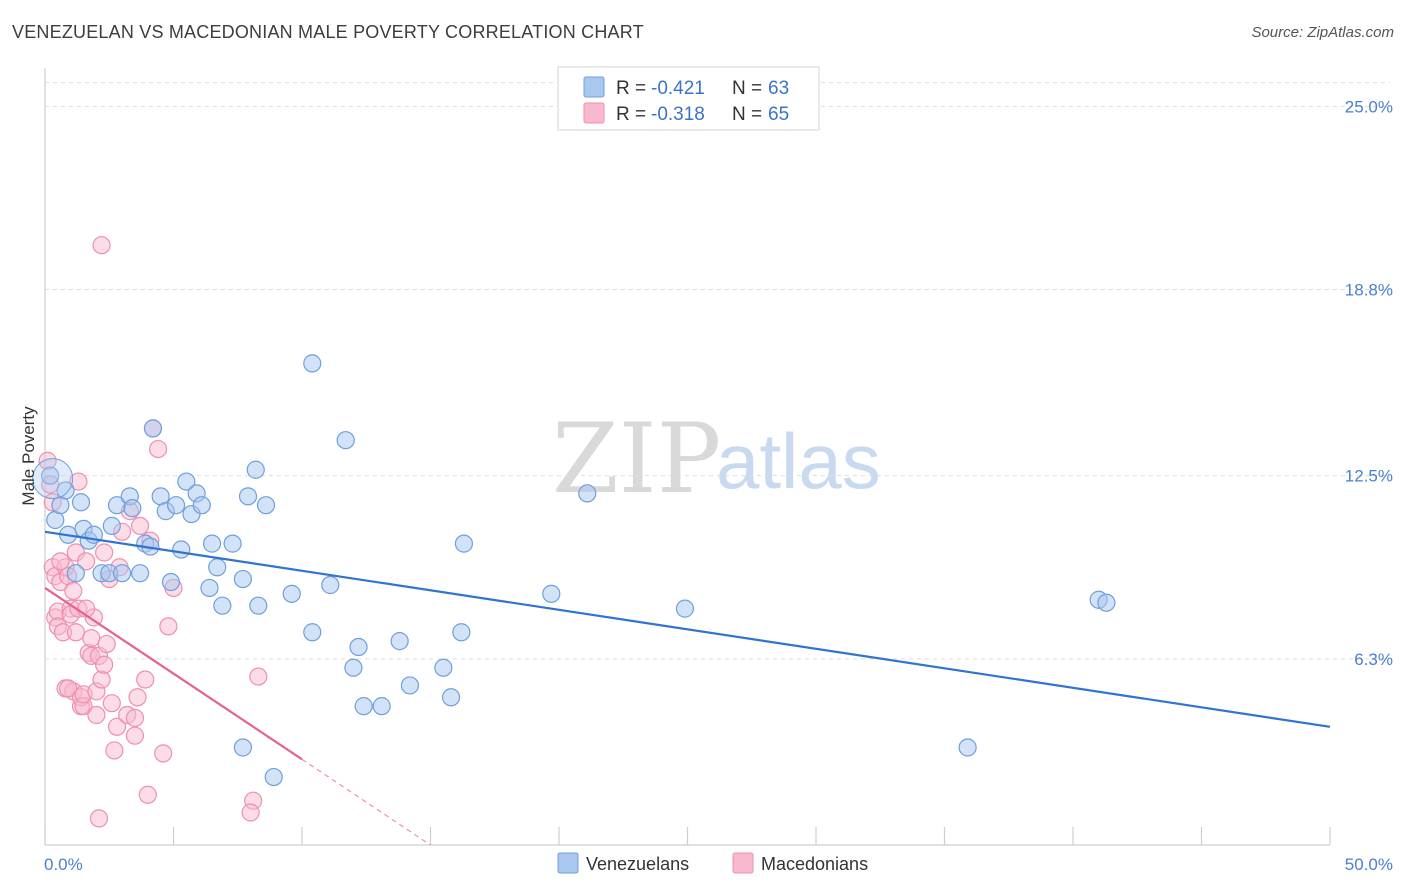 This screenshot has height=892, width=1406. I want to click on y-tick-label: 12.5%, so click(1369, 476).